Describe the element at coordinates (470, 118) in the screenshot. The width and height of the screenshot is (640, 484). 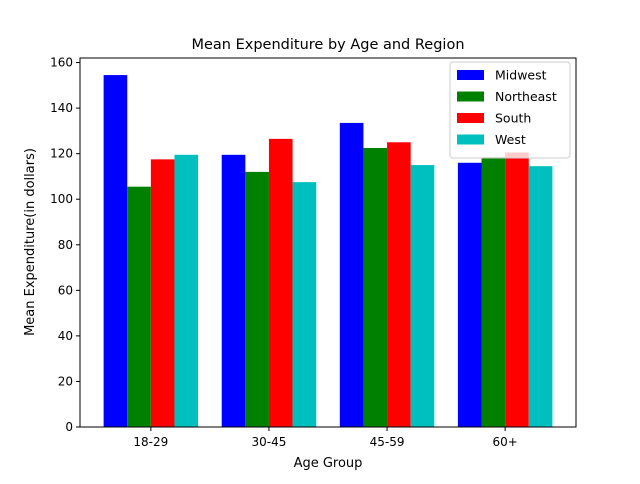
I see `legend-swatch-south` at that location.